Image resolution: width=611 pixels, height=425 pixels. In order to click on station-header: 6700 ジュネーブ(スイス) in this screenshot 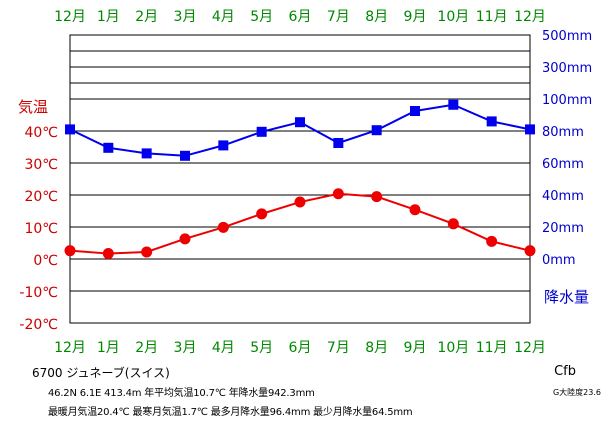, I will do `click(101, 373)`.